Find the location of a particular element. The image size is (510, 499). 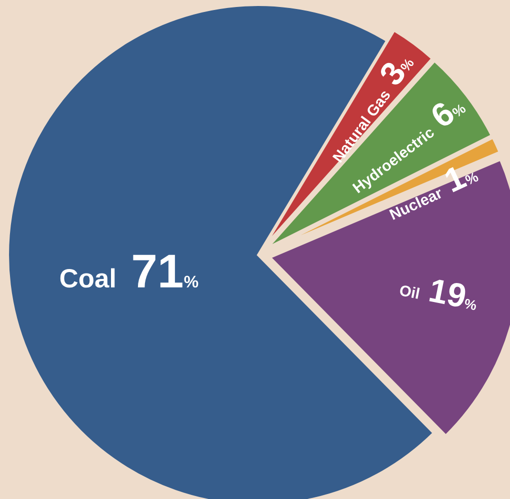

data-label: 3% is located at coordinates (396, 72).